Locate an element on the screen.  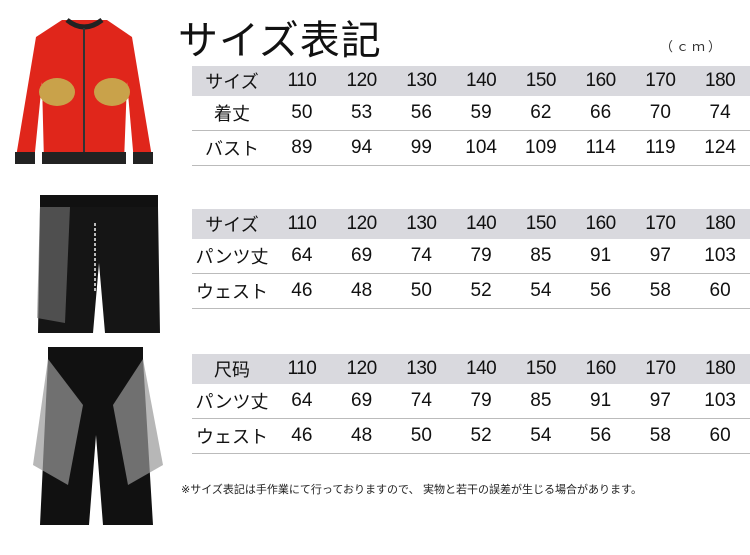
table-header: 尺码 110 120 130 140 150 160 170 180 is located at coordinates (471, 369).